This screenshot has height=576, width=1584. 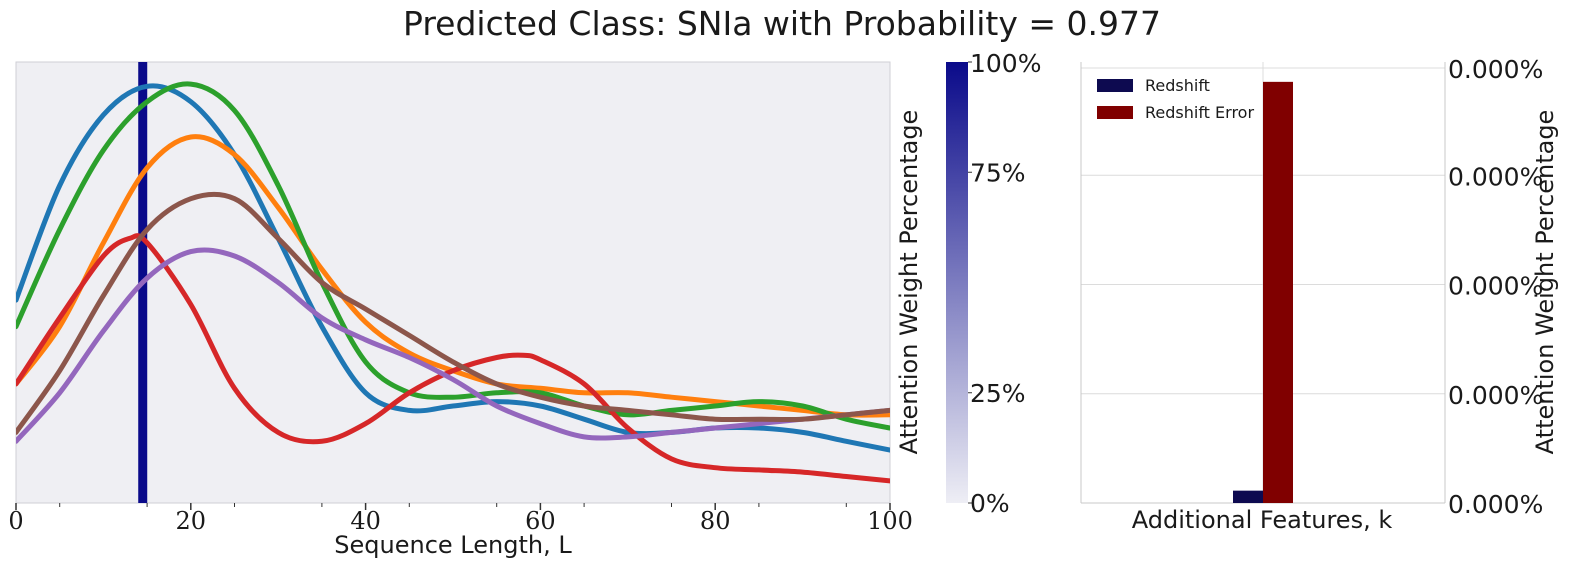 What do you see at coordinates (909, 282) in the screenshot?
I see `colorbar-label: Attention Weight Percentage` at bounding box center [909, 282].